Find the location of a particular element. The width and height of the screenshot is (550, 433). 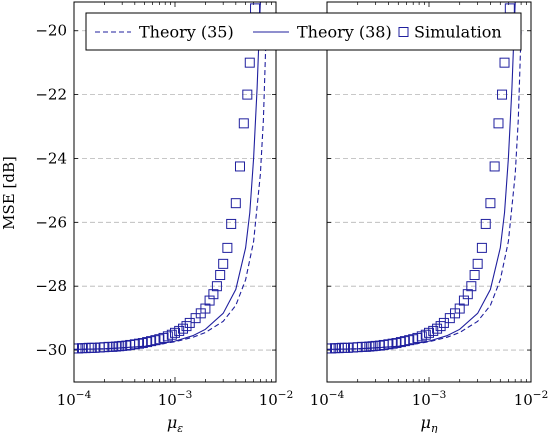

y-tick-label: −22 is located at coordinates (51, 95).